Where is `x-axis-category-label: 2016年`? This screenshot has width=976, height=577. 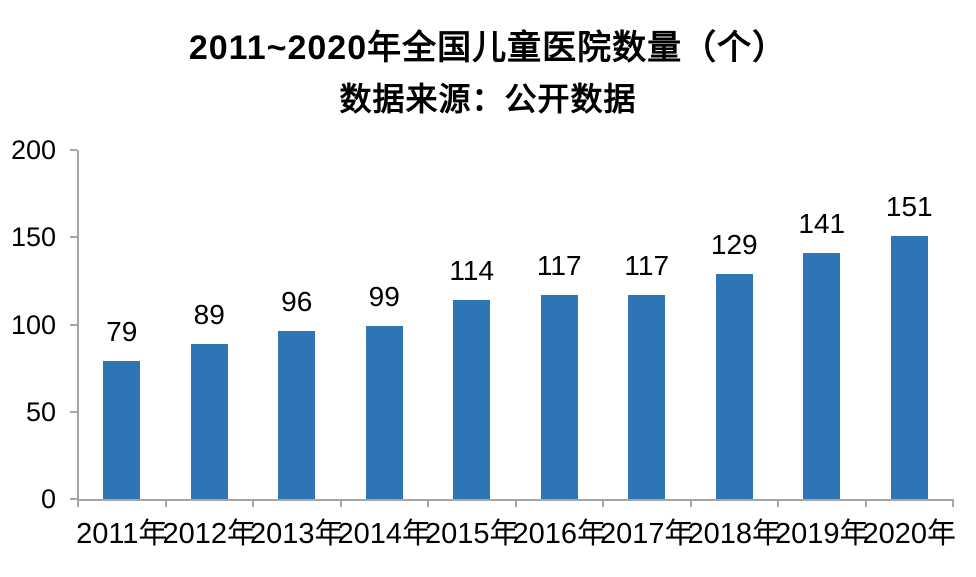
x-axis-category-label: 2016年 is located at coordinates (559, 534).